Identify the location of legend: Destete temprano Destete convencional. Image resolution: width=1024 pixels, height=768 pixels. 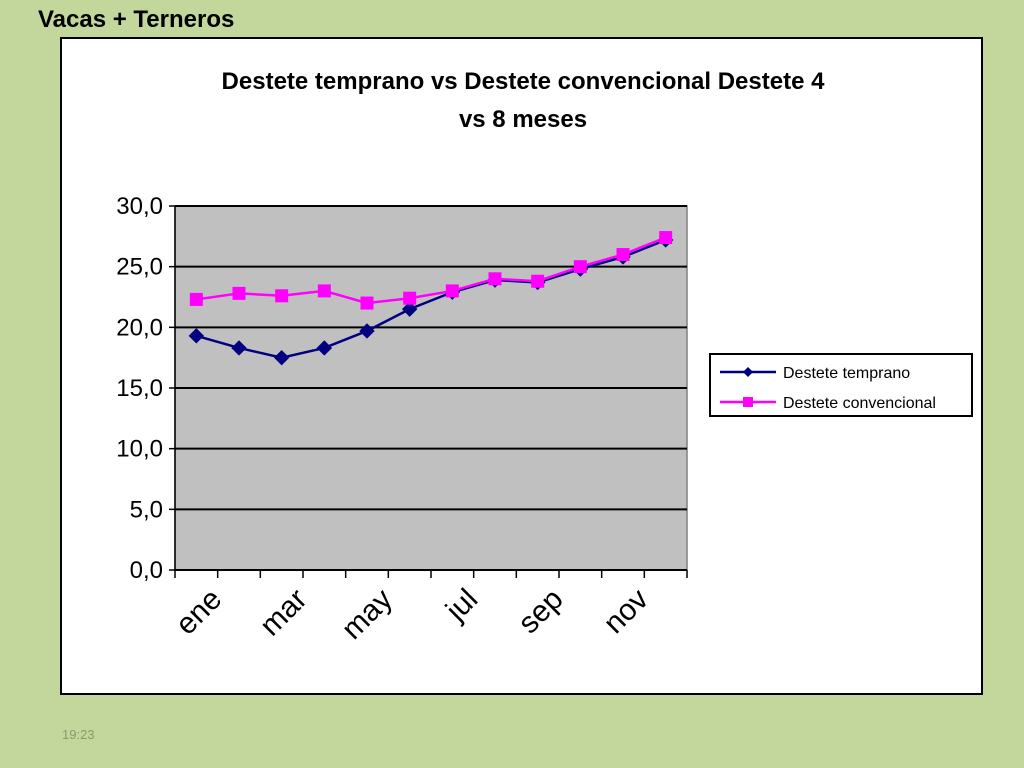
(841, 385).